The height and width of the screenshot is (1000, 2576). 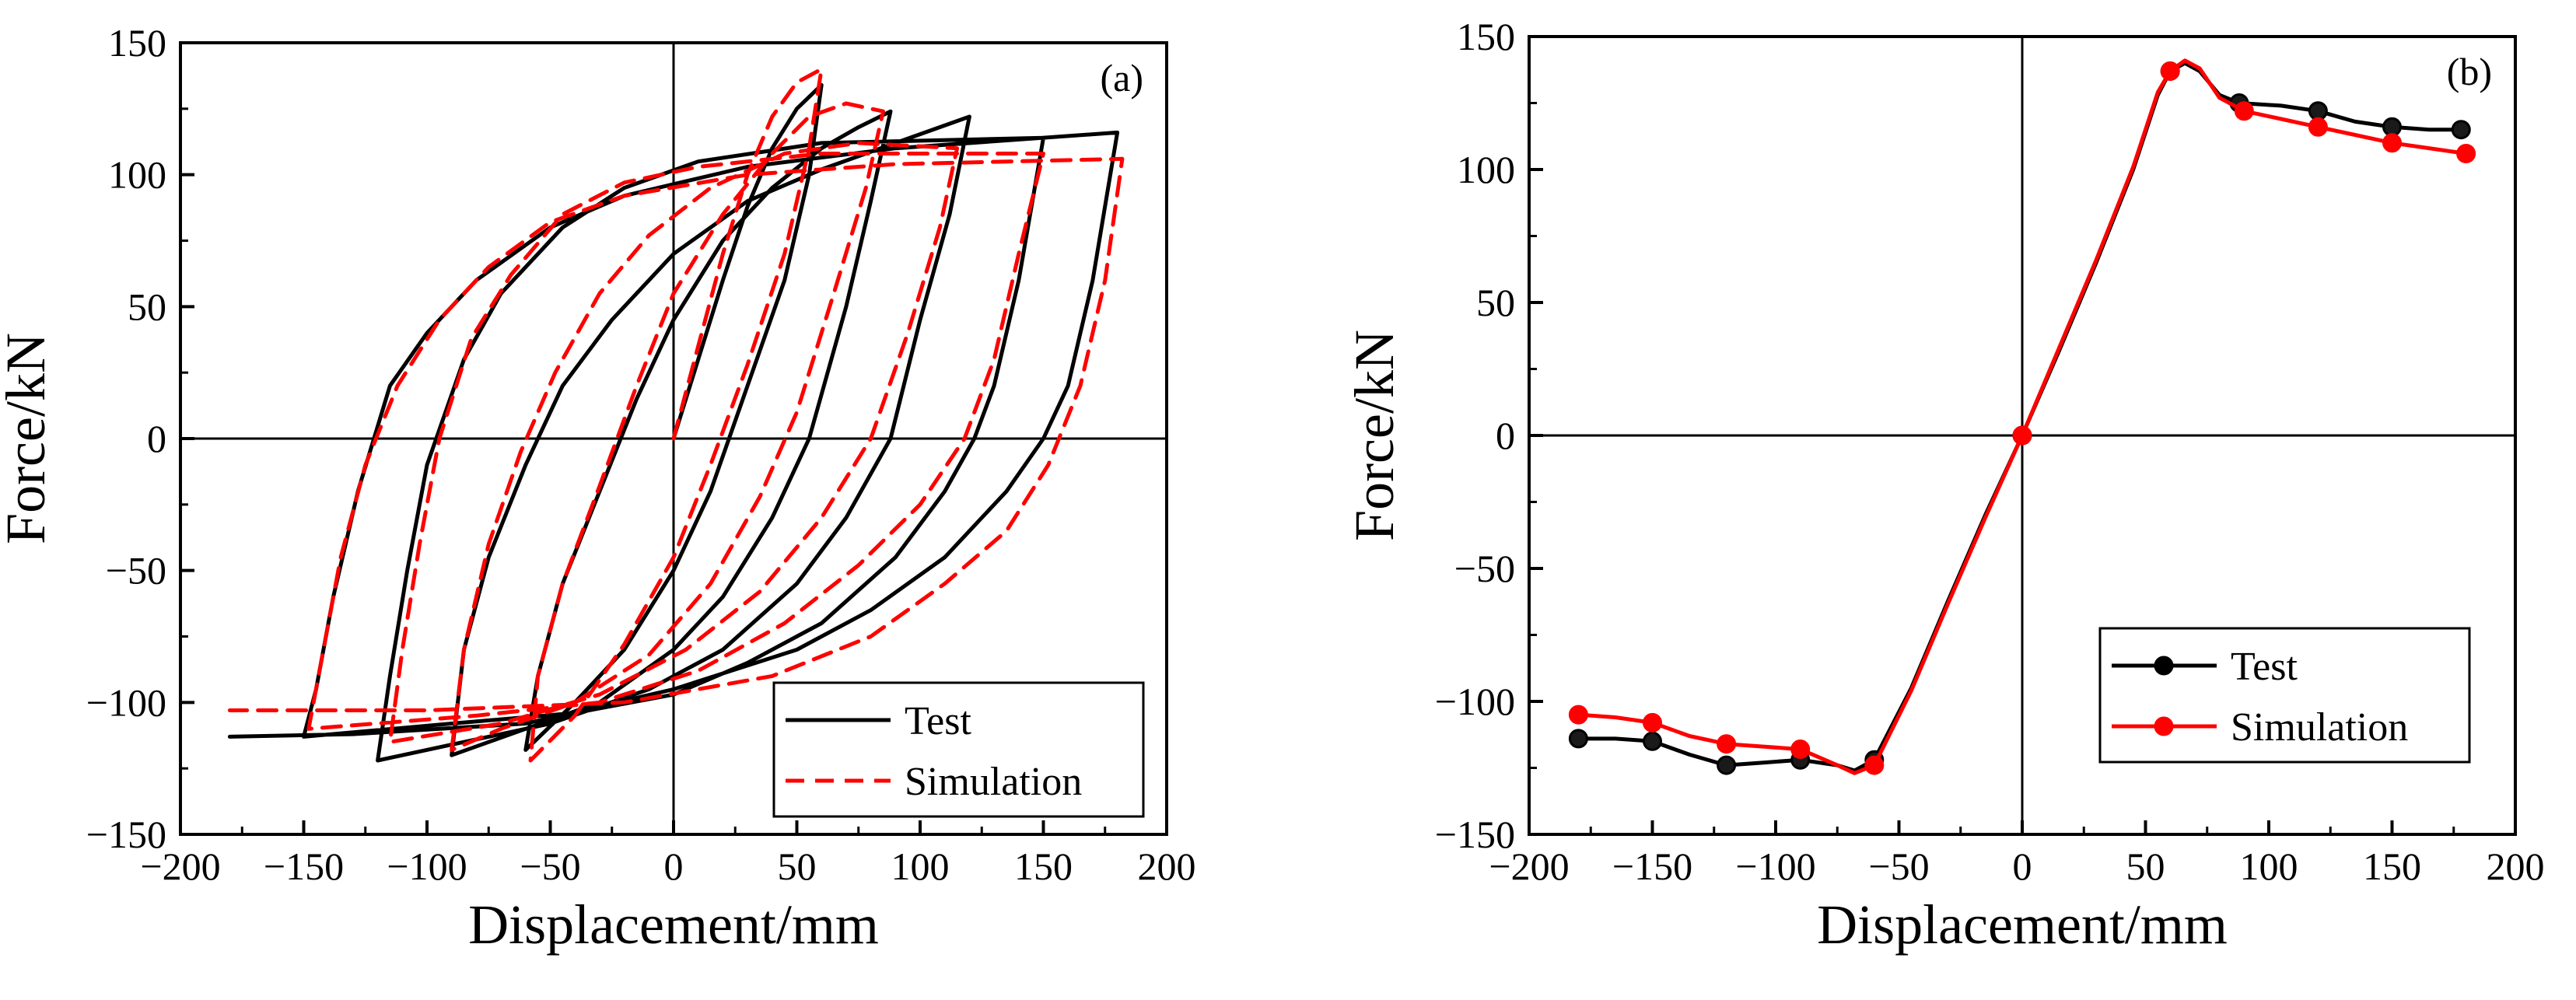 What do you see at coordinates (2470, 71) in the screenshot?
I see `panel-label: (b)` at bounding box center [2470, 71].